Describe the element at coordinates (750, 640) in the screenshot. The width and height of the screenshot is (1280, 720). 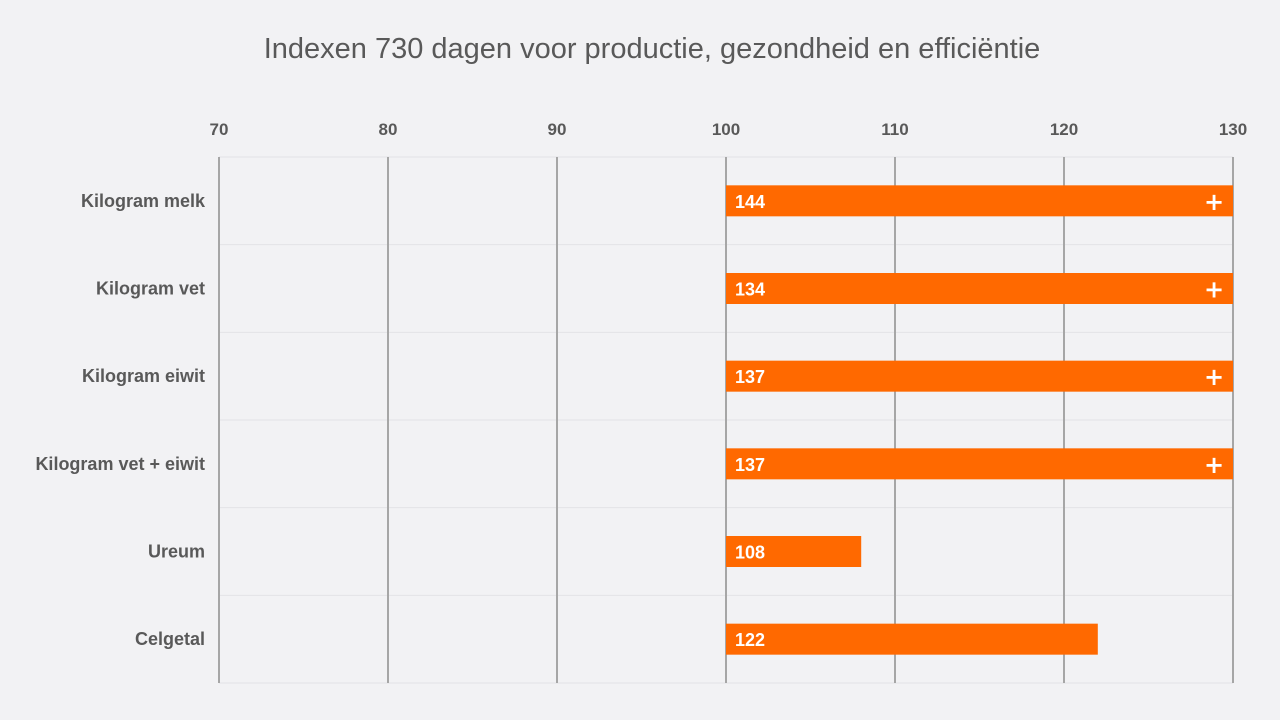
I see `bar-value-label: 122` at that location.